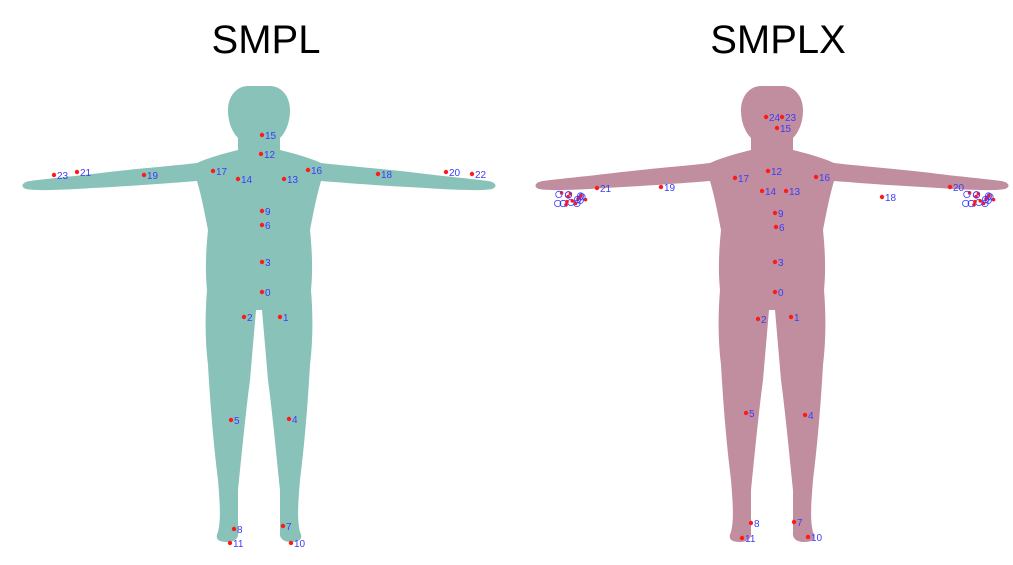  Describe the element at coordinates (777, 172) in the screenshot. I see `smplx-joint-label-12: 12` at that location.